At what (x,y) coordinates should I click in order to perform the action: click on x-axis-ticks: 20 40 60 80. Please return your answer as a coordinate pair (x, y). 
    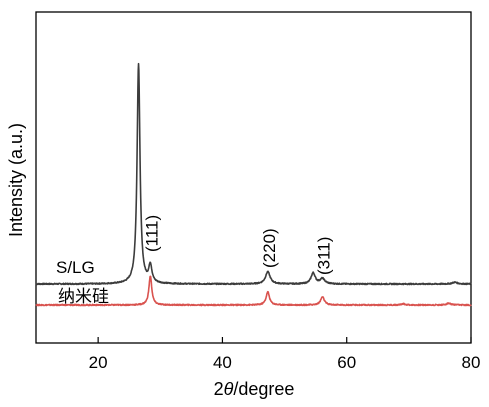
    Looking at the image, I should click on (285, 354).